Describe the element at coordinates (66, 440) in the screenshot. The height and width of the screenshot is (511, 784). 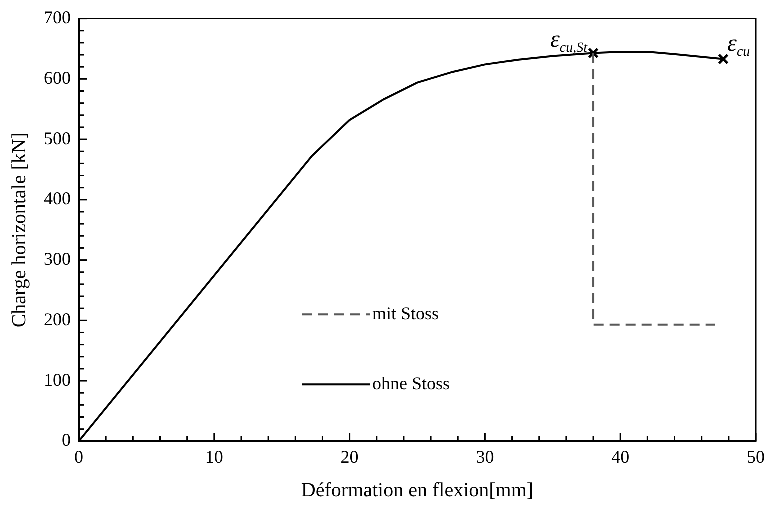
I see `y-tick-label: 0` at that location.